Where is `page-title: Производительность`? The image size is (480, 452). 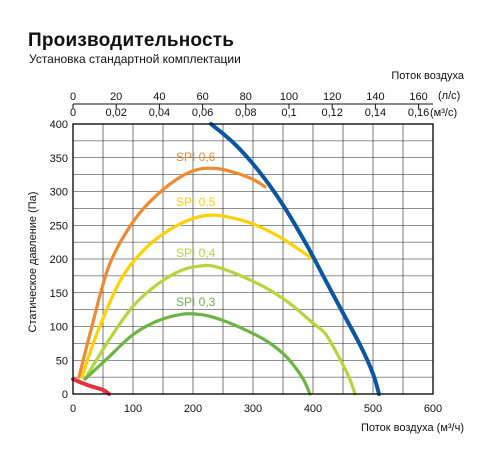
page-title: Производительность is located at coordinates (131, 40).